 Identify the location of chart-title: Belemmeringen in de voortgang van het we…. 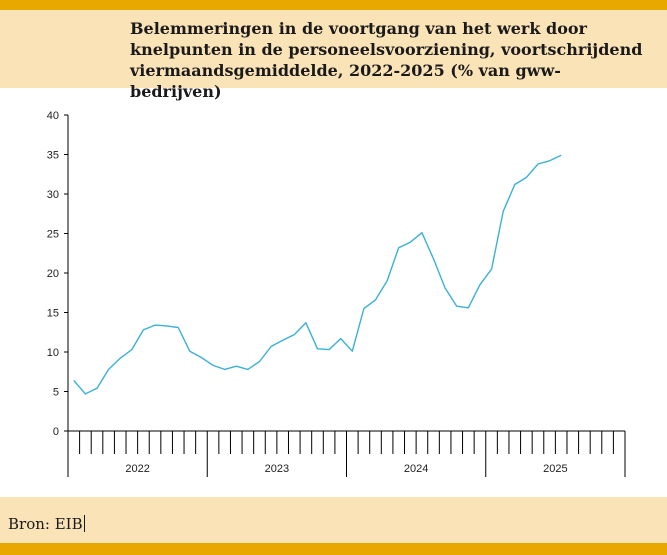
(386, 60).